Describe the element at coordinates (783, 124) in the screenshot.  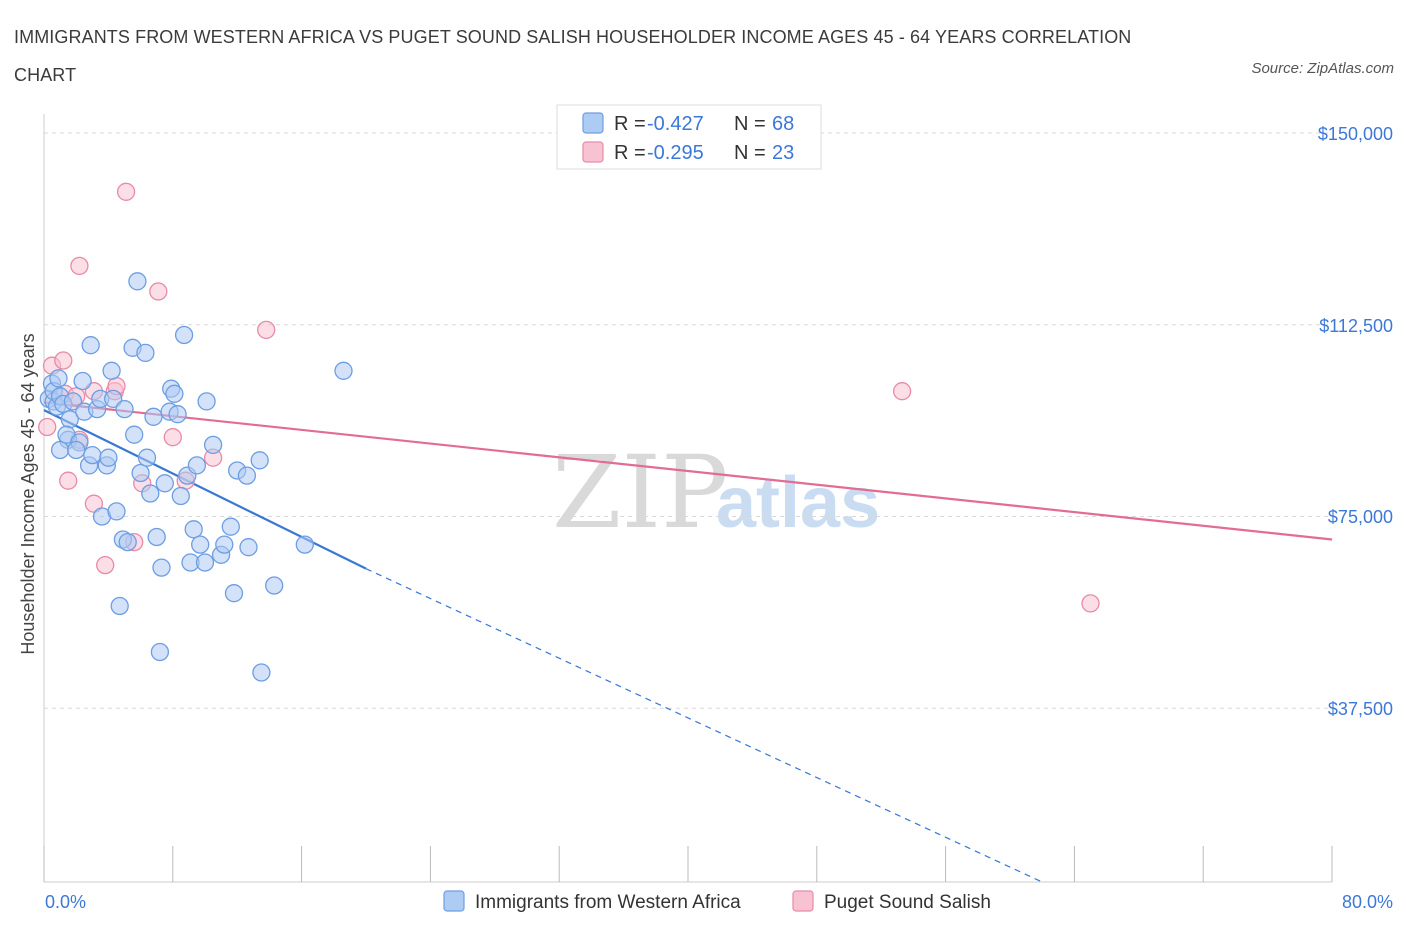
I see `legend-n-value: 68` at that location.